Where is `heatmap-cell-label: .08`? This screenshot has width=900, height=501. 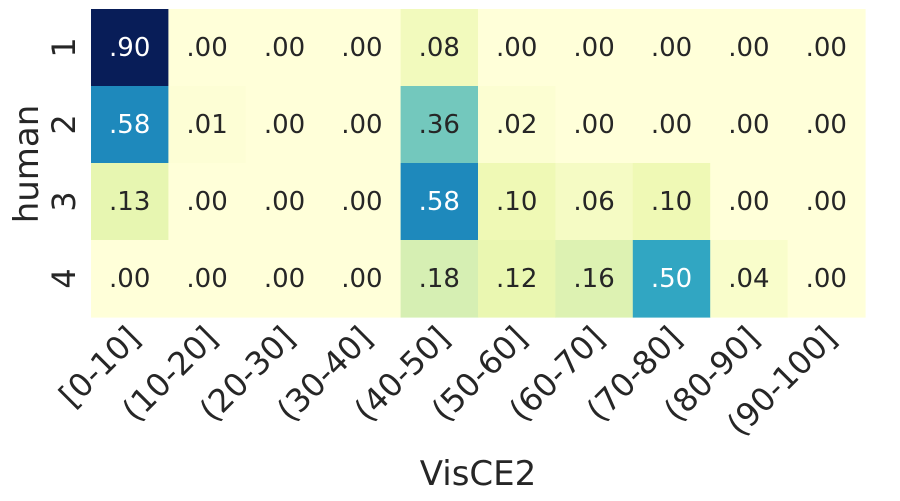 heatmap-cell-label: .08 is located at coordinates (439, 48).